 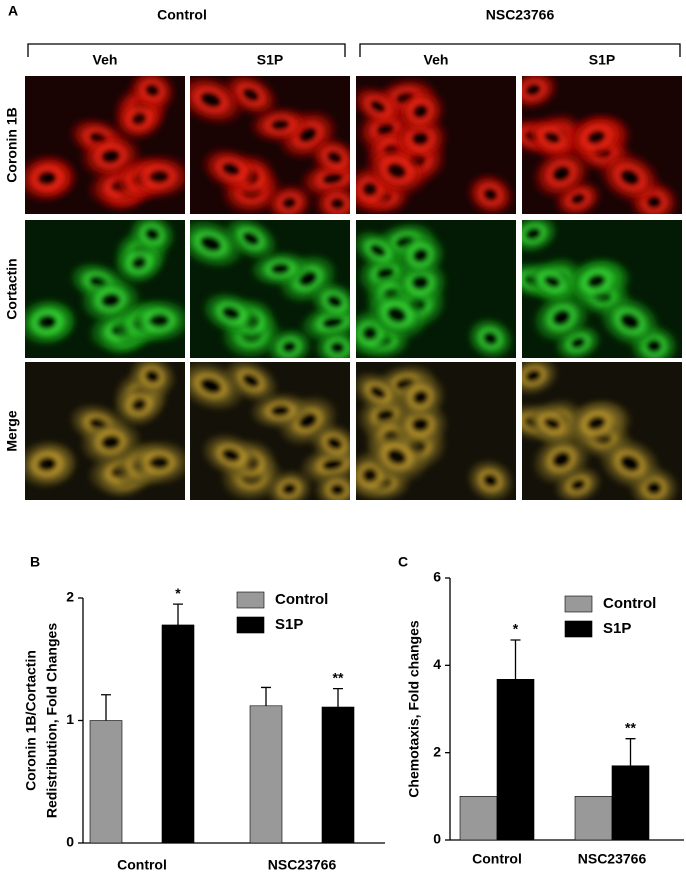 What do you see at coordinates (31, 720) in the screenshot?
I see `y-axis-title: Coronin 1B/Cortactin` at bounding box center [31, 720].